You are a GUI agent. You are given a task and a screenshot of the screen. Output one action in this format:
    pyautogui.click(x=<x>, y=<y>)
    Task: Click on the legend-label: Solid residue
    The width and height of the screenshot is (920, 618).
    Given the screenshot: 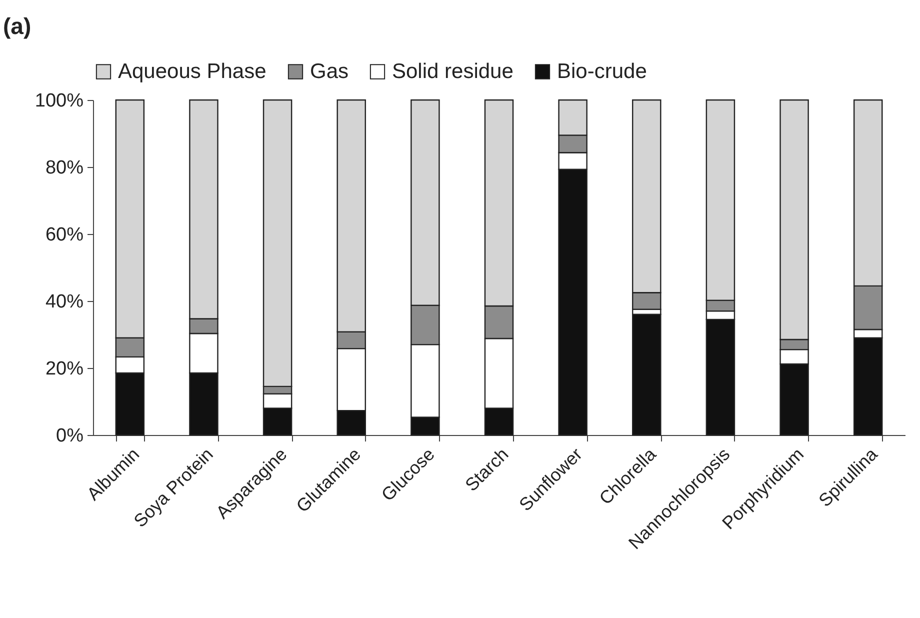 What is the action you would take?
    pyautogui.click(x=453, y=71)
    